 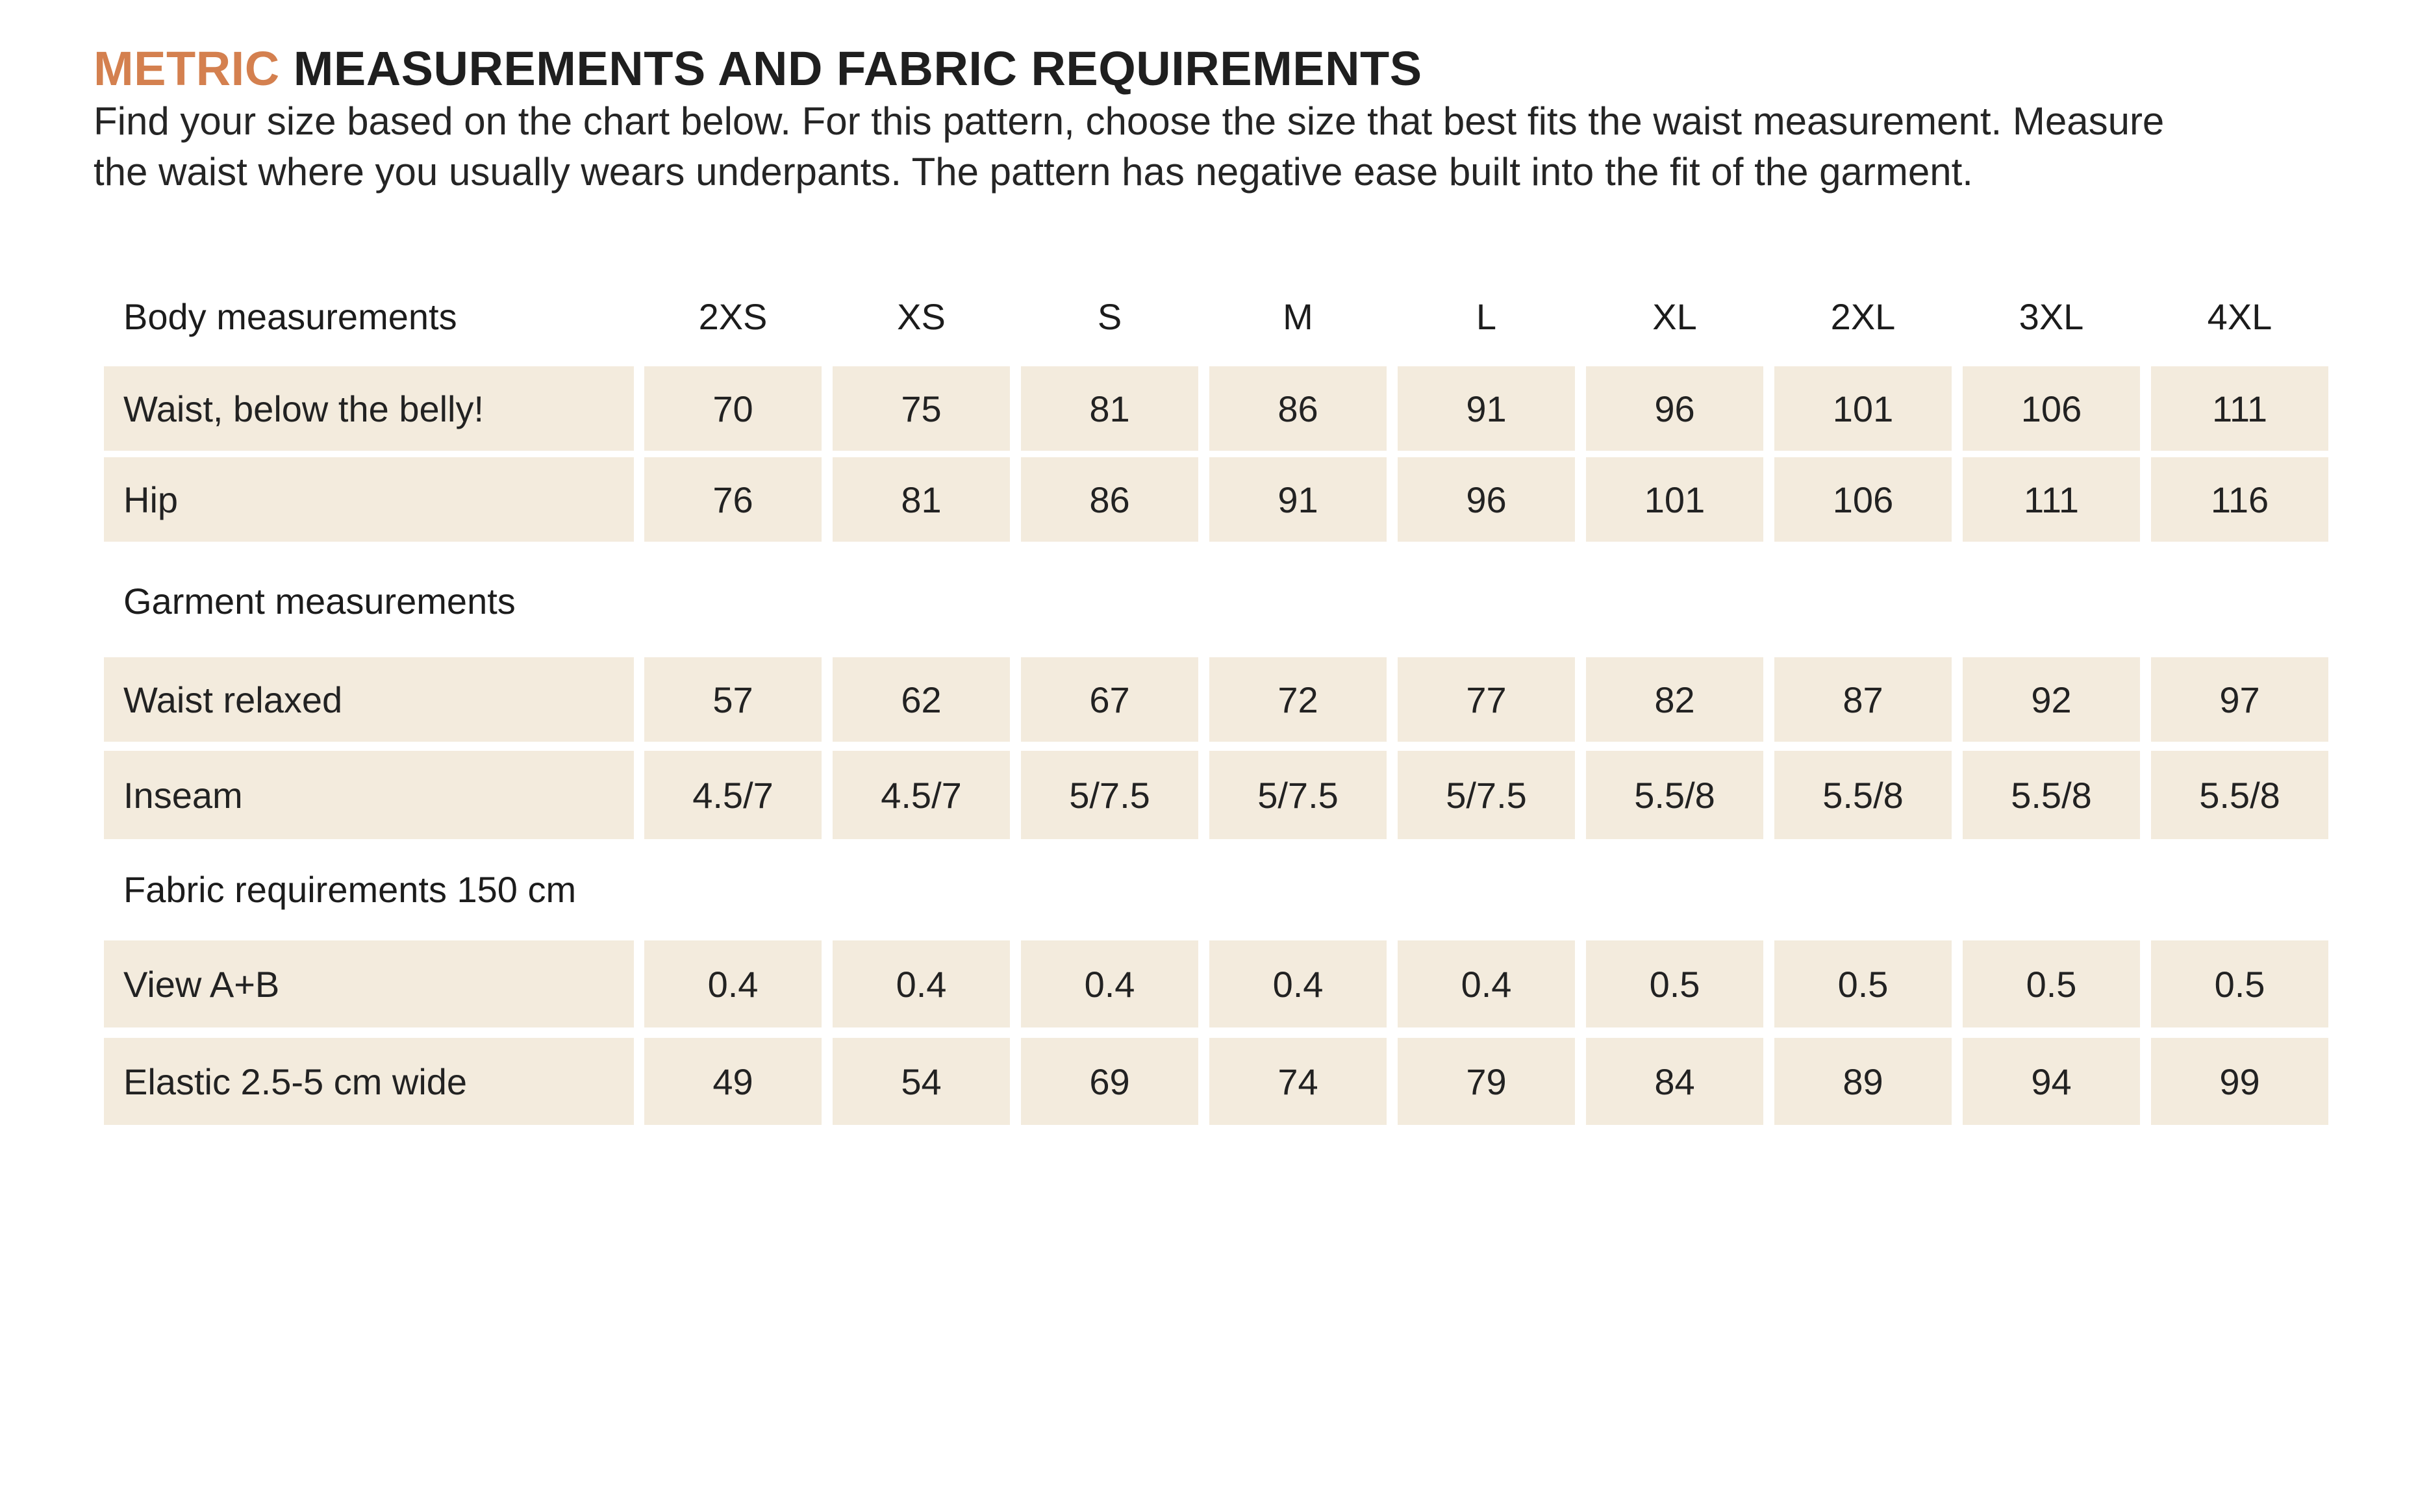 What do you see at coordinates (733, 700) in the screenshot?
I see `table-cell: 57` at bounding box center [733, 700].